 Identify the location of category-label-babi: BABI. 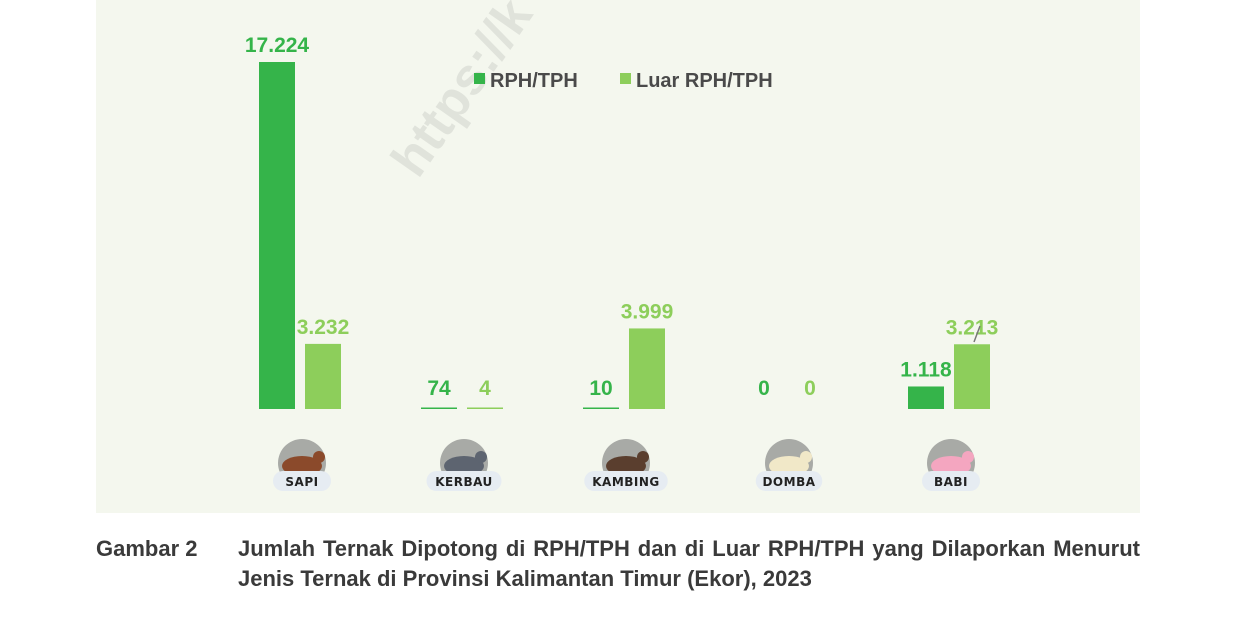
(951, 482).